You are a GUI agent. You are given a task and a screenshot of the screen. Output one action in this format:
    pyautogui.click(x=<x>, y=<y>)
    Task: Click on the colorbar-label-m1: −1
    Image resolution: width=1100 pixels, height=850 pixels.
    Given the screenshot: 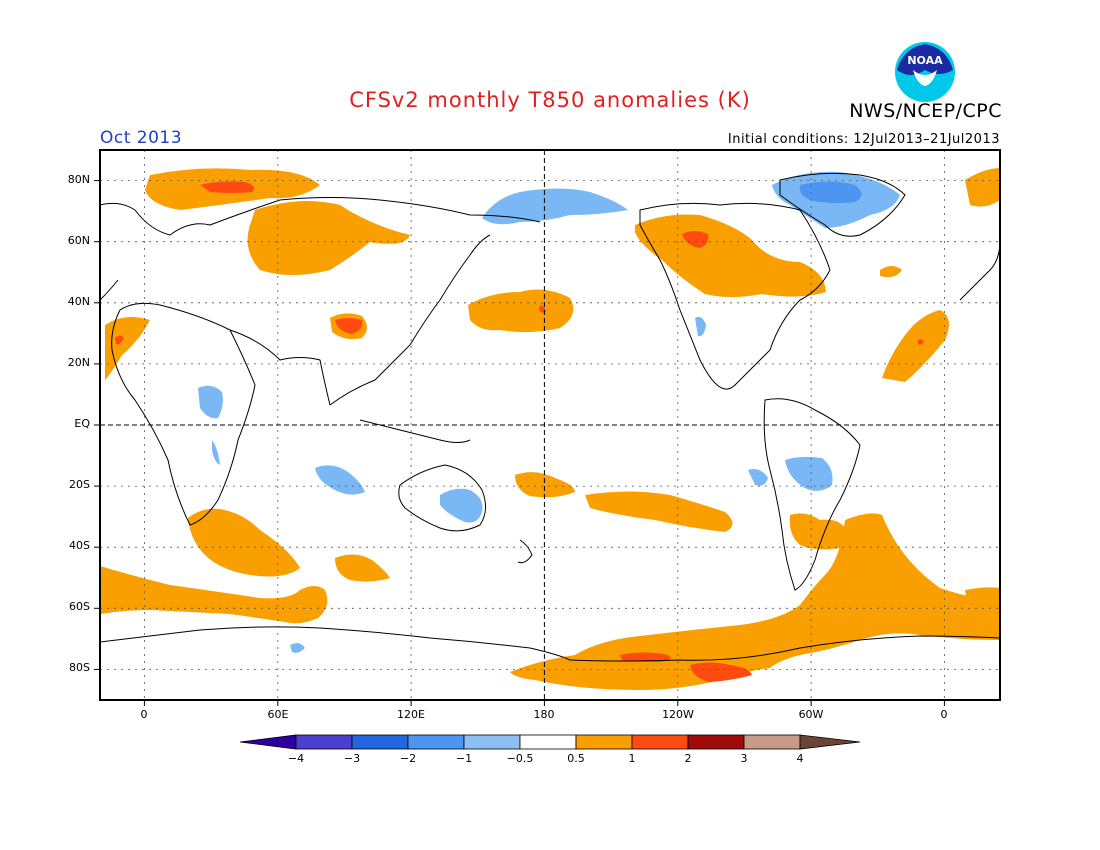 What is the action you would take?
    pyautogui.click(x=464, y=758)
    